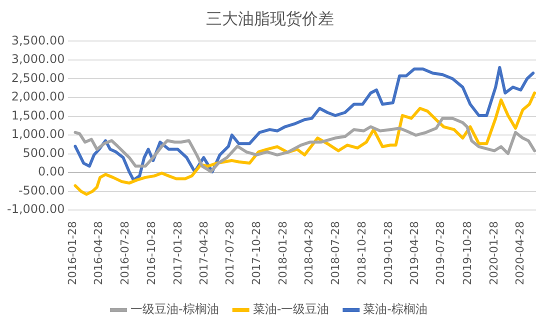 The image size is (550, 330). Describe the element at coordinates (72, 253) in the screenshot. I see `x-tick-label: 2016-01-28` at that location.